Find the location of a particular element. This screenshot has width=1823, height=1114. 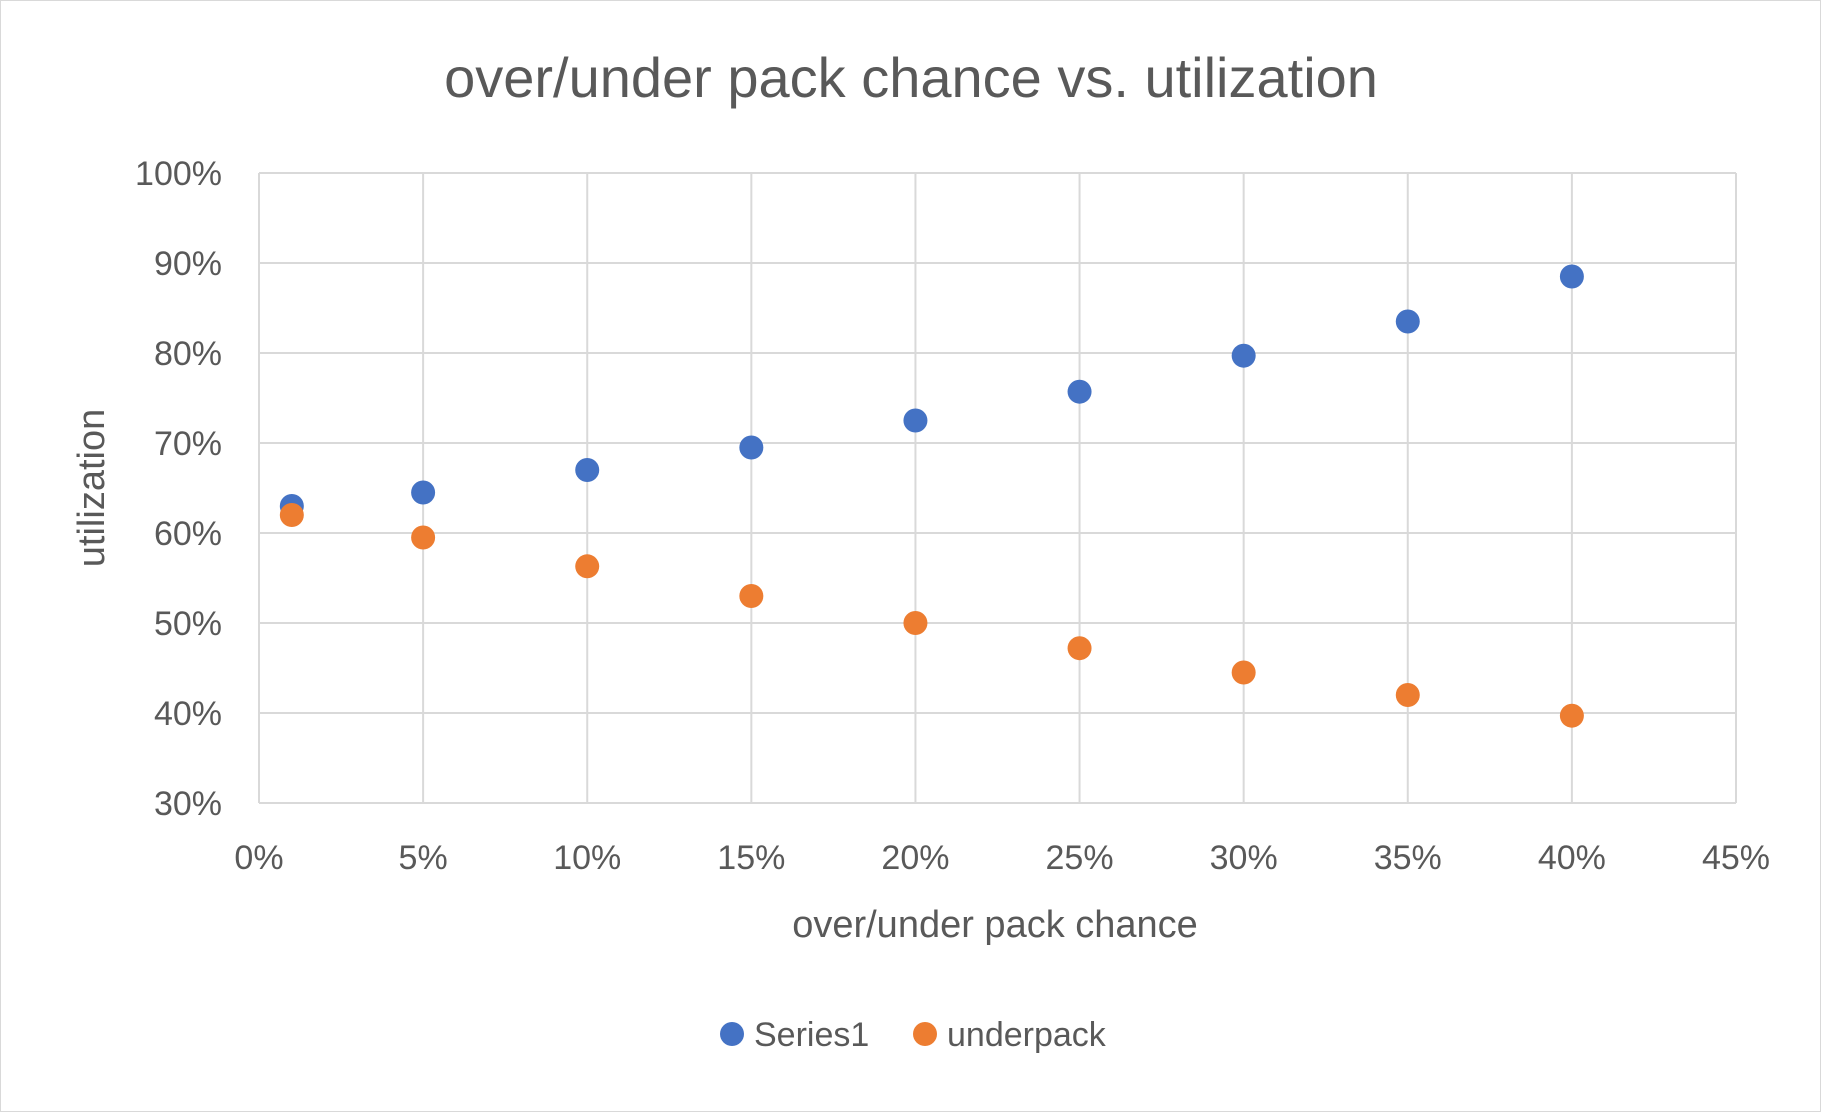

series-underpack is located at coordinates (931, 615).